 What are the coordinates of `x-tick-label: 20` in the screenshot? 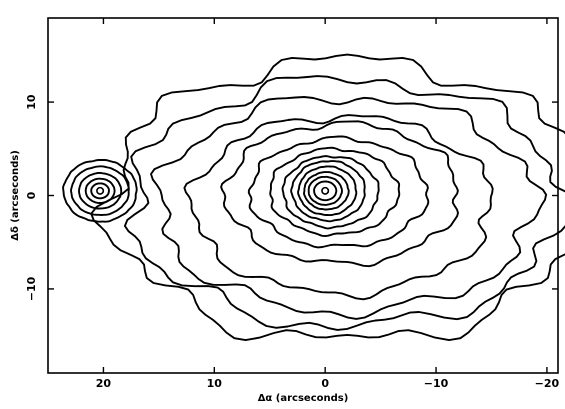 It's located at (104, 383).